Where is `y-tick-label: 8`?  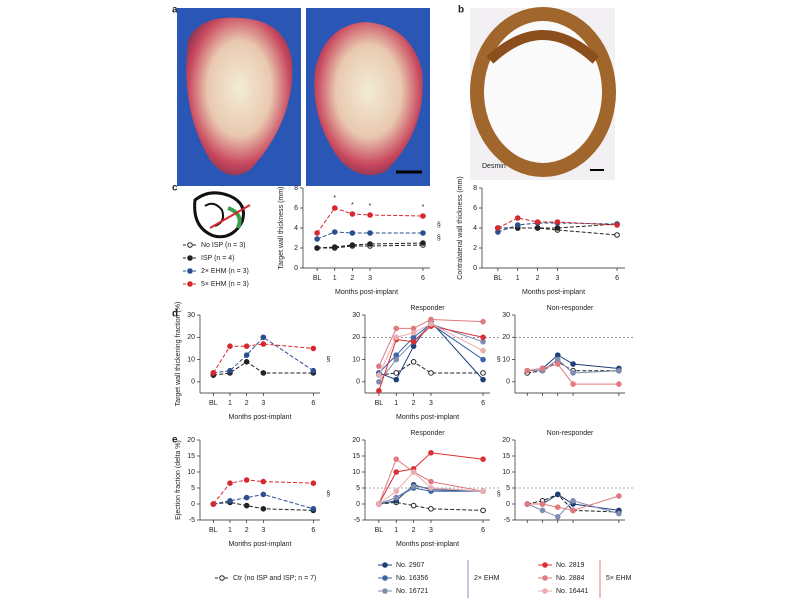 y-tick-label: 8 is located at coordinates (296, 188).